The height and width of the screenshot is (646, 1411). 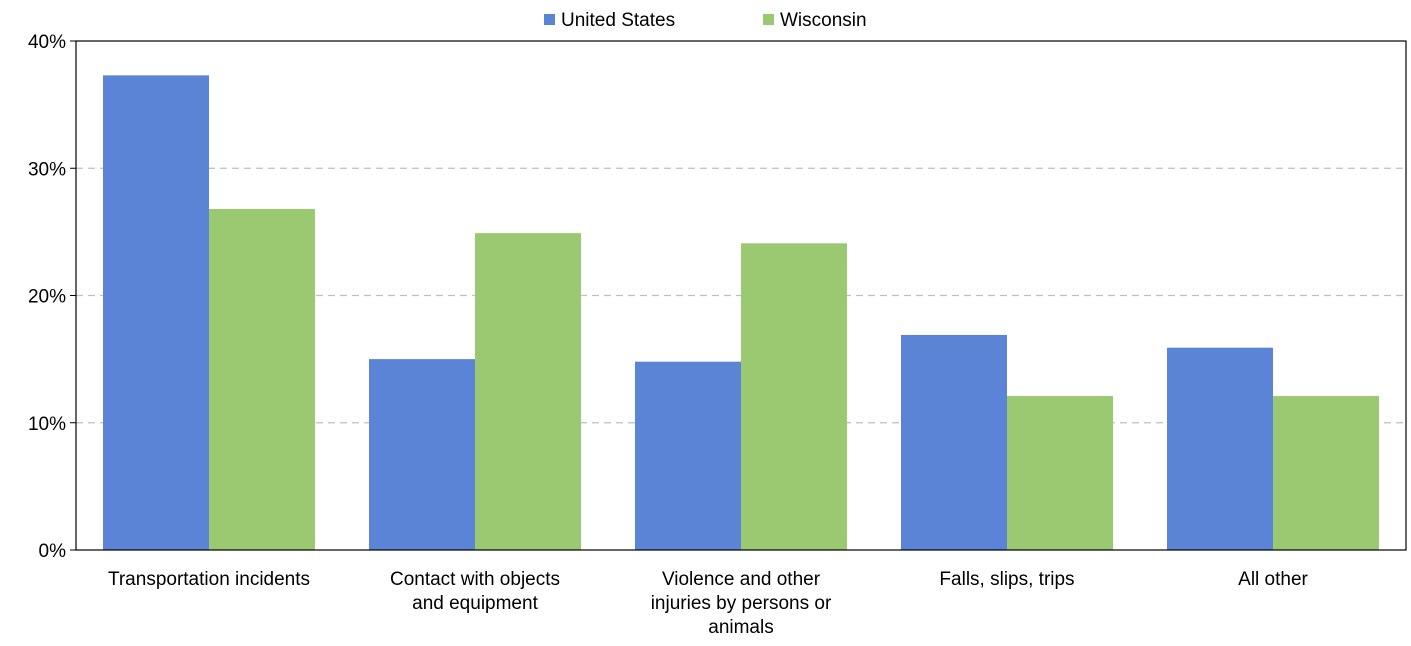 What do you see at coordinates (47, 424) in the screenshot?
I see `y-tick-label: 10%` at bounding box center [47, 424].